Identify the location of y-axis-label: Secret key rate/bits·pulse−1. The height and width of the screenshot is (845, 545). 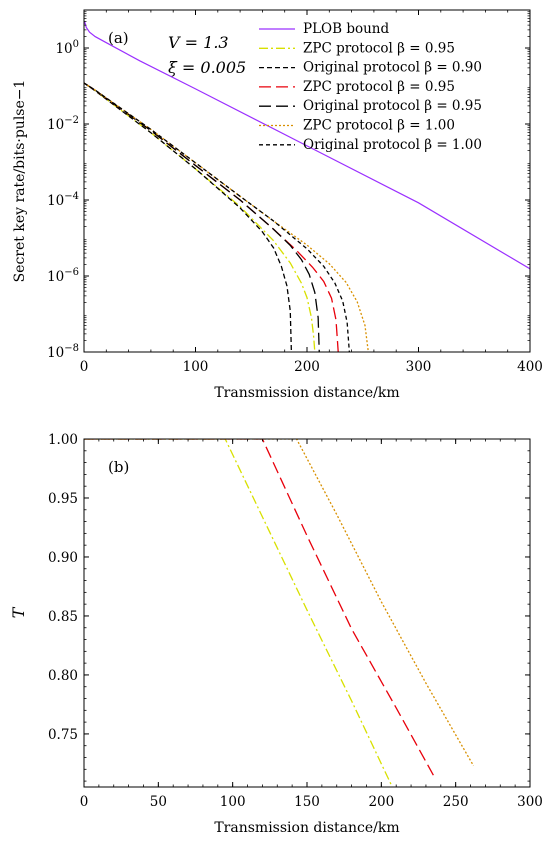
(20, 181).